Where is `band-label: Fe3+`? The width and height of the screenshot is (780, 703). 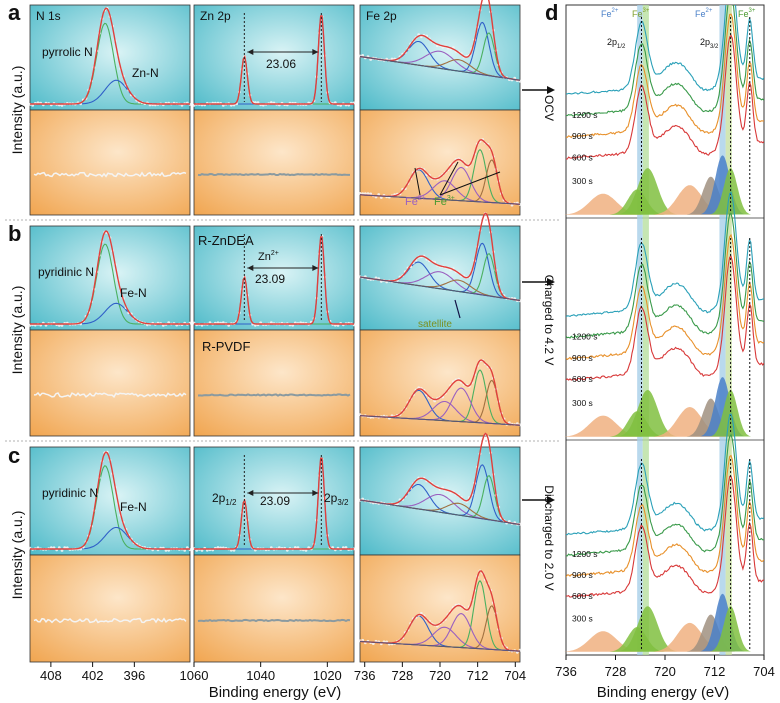 band-label: Fe3+ is located at coordinates (641, 13).